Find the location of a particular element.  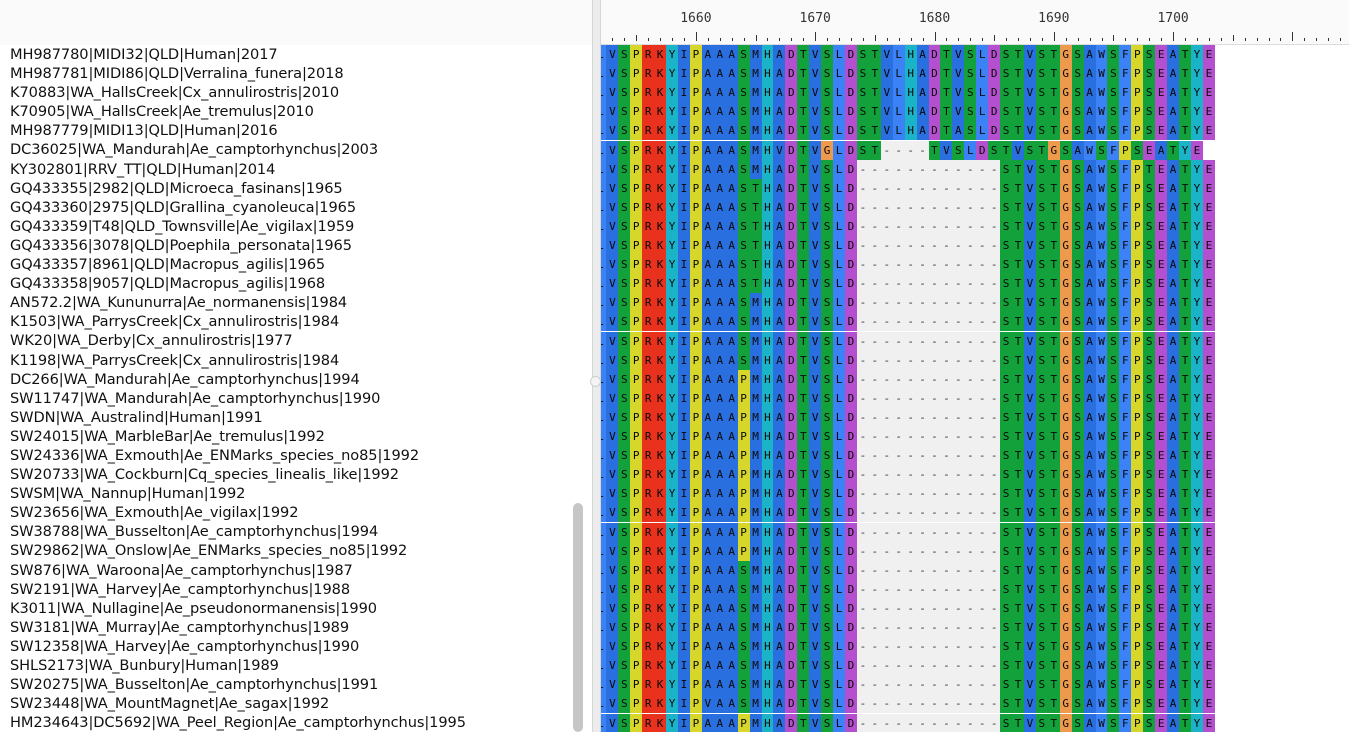

residue-cell: L is located at coordinates (604, 226).